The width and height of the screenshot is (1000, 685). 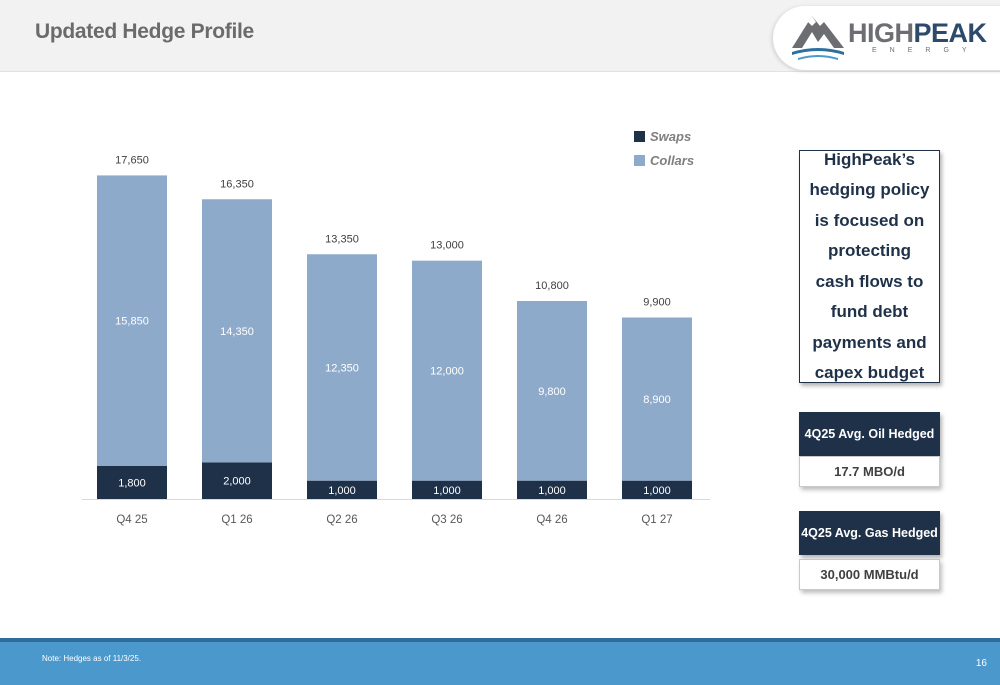 I want to click on data-label-swaps: 1,800, so click(x=132, y=484).